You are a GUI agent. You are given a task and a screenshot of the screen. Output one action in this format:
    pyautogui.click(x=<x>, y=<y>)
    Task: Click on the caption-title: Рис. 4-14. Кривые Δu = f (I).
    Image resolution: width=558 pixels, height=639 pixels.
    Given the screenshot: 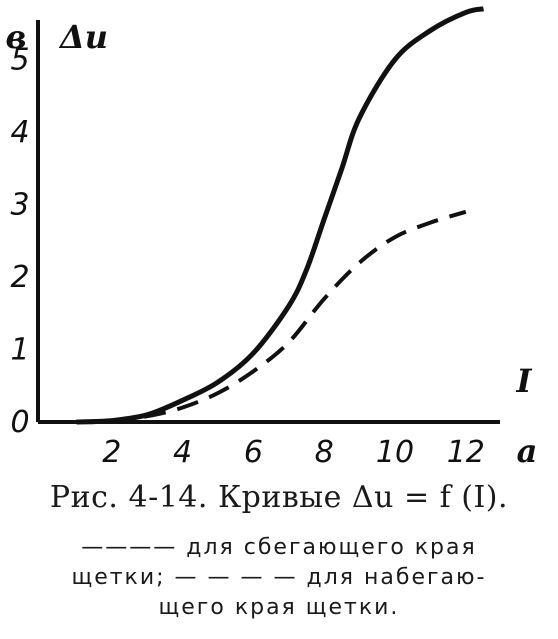 What is the action you would take?
    pyautogui.click(x=279, y=497)
    